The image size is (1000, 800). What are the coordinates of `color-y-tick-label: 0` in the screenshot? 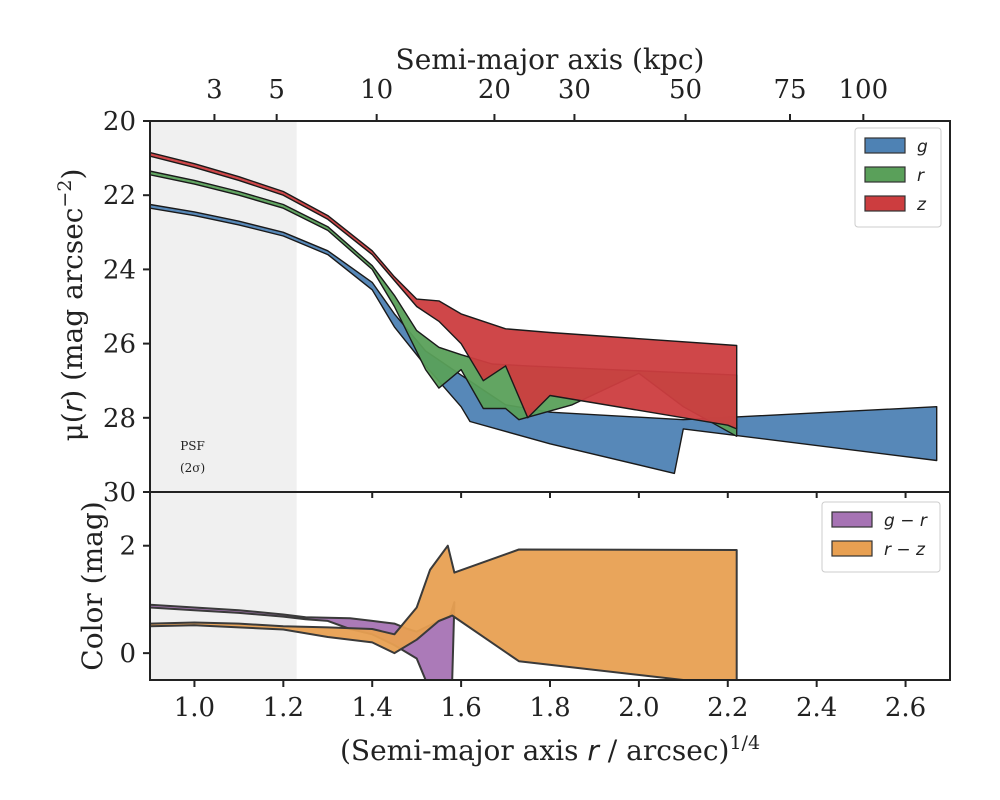 It's located at (127, 654).